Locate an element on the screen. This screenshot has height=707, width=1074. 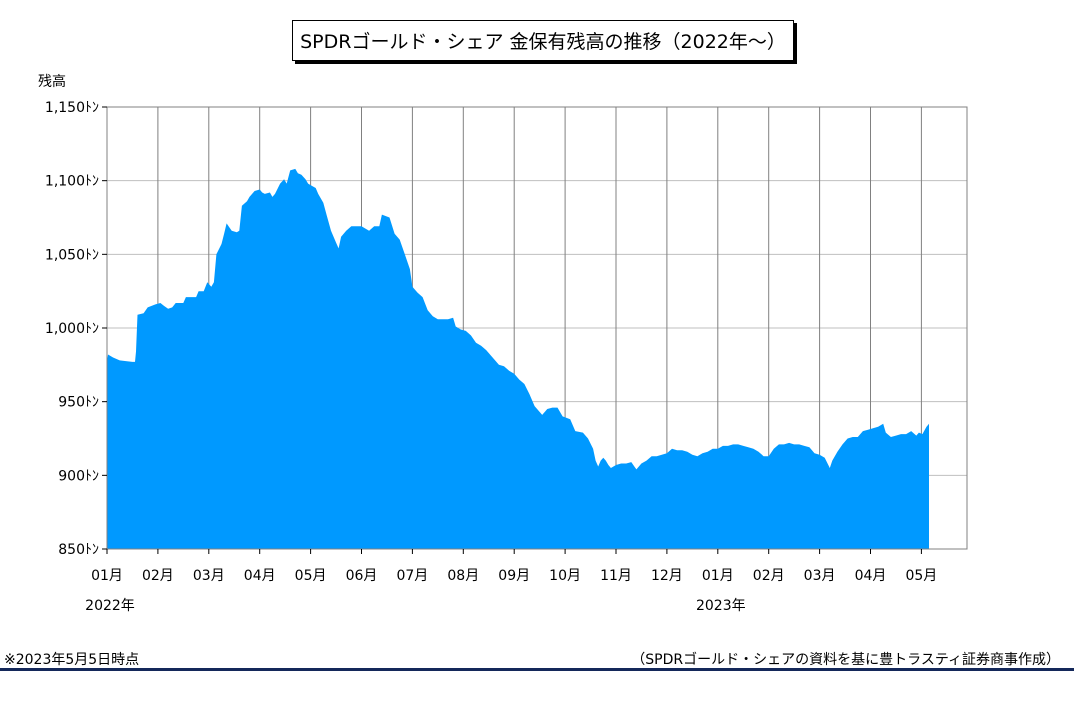
x-tick-label: 12月 is located at coordinates (667, 576).